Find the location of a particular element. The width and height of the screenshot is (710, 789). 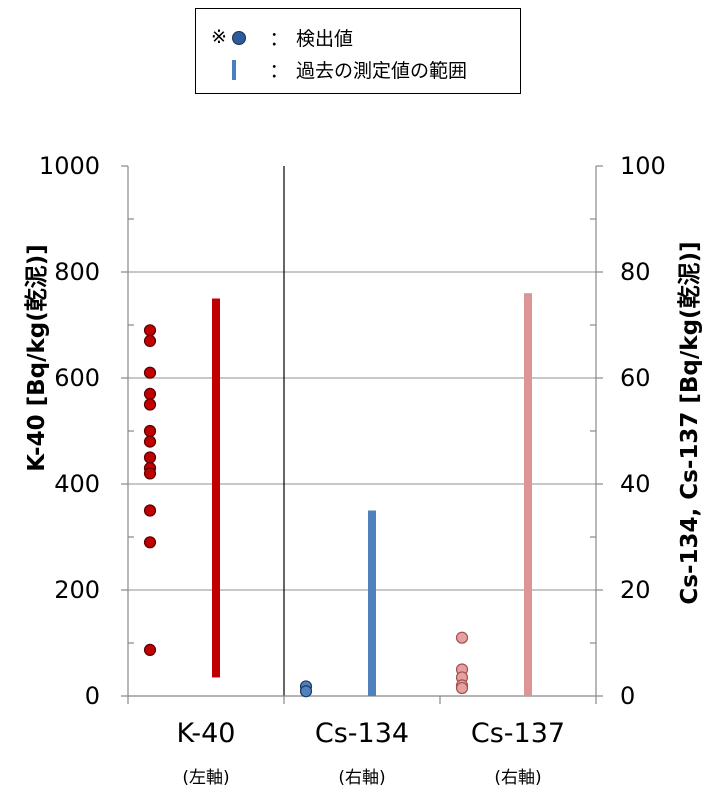

left-axis-title: K-40 [Bq/kg(乾泥)] is located at coordinates (37, 358).